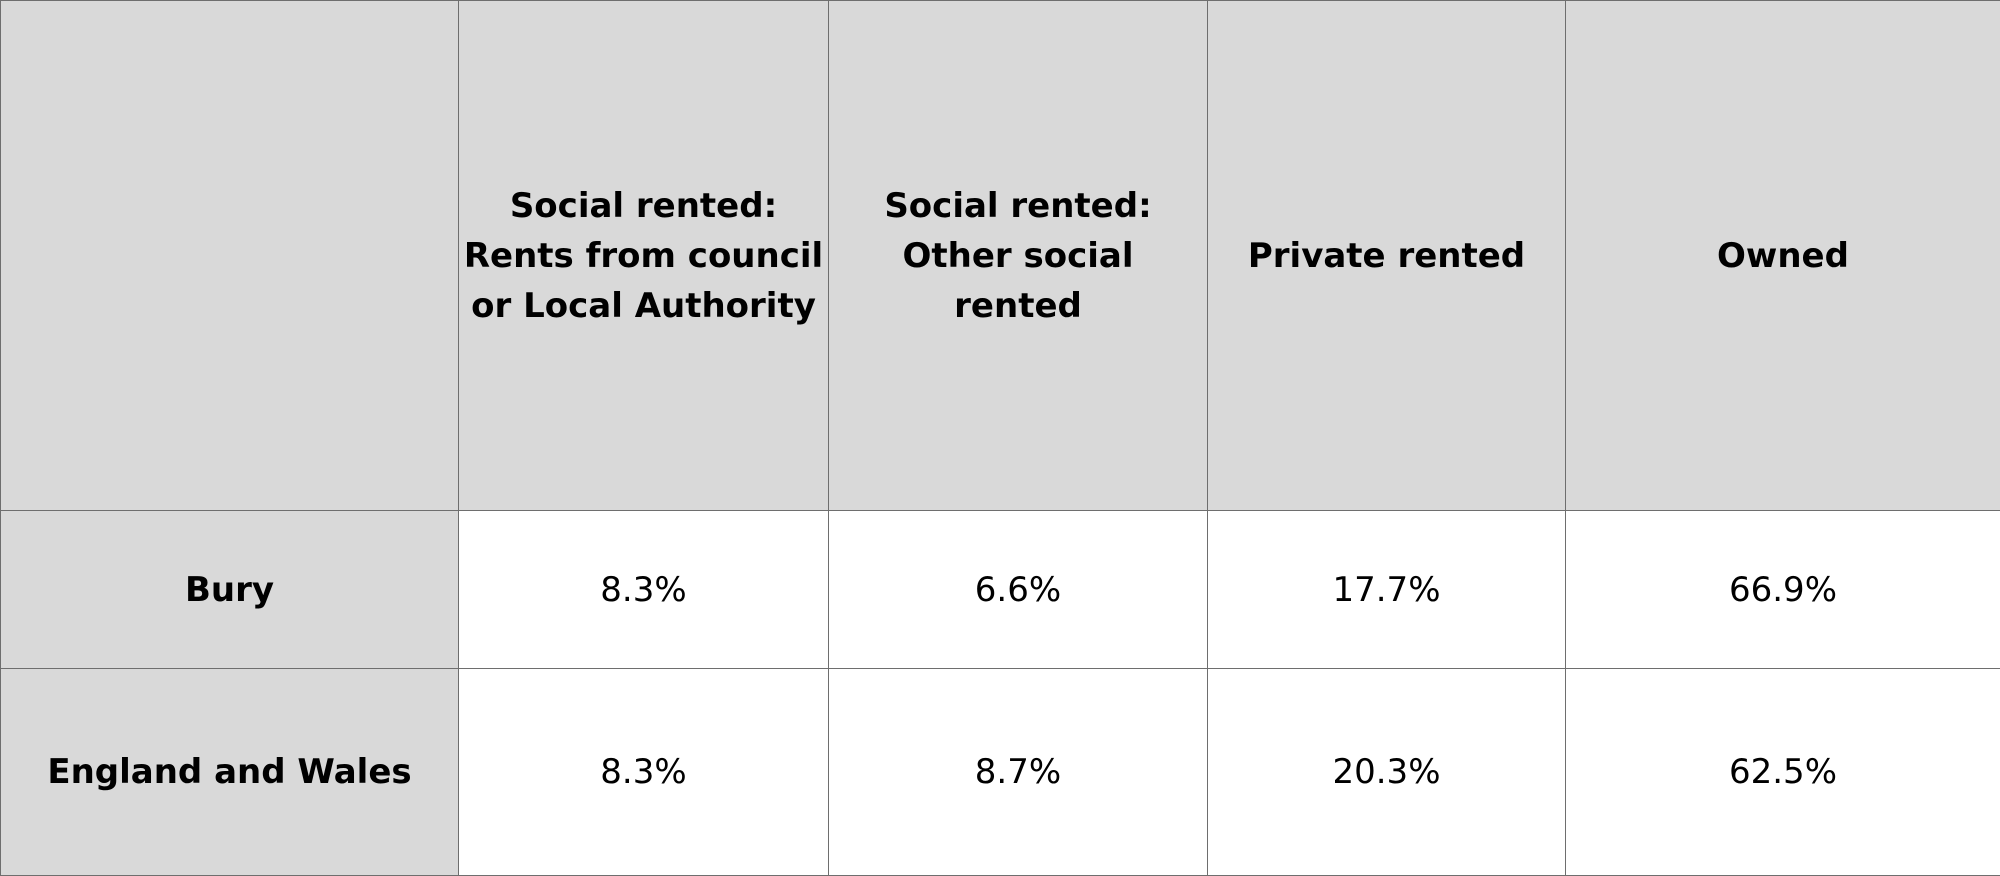 Image resolution: width=2000 pixels, height=876 pixels. What do you see at coordinates (1387, 772) in the screenshot?
I see `value-cell: 20.3%` at bounding box center [1387, 772].